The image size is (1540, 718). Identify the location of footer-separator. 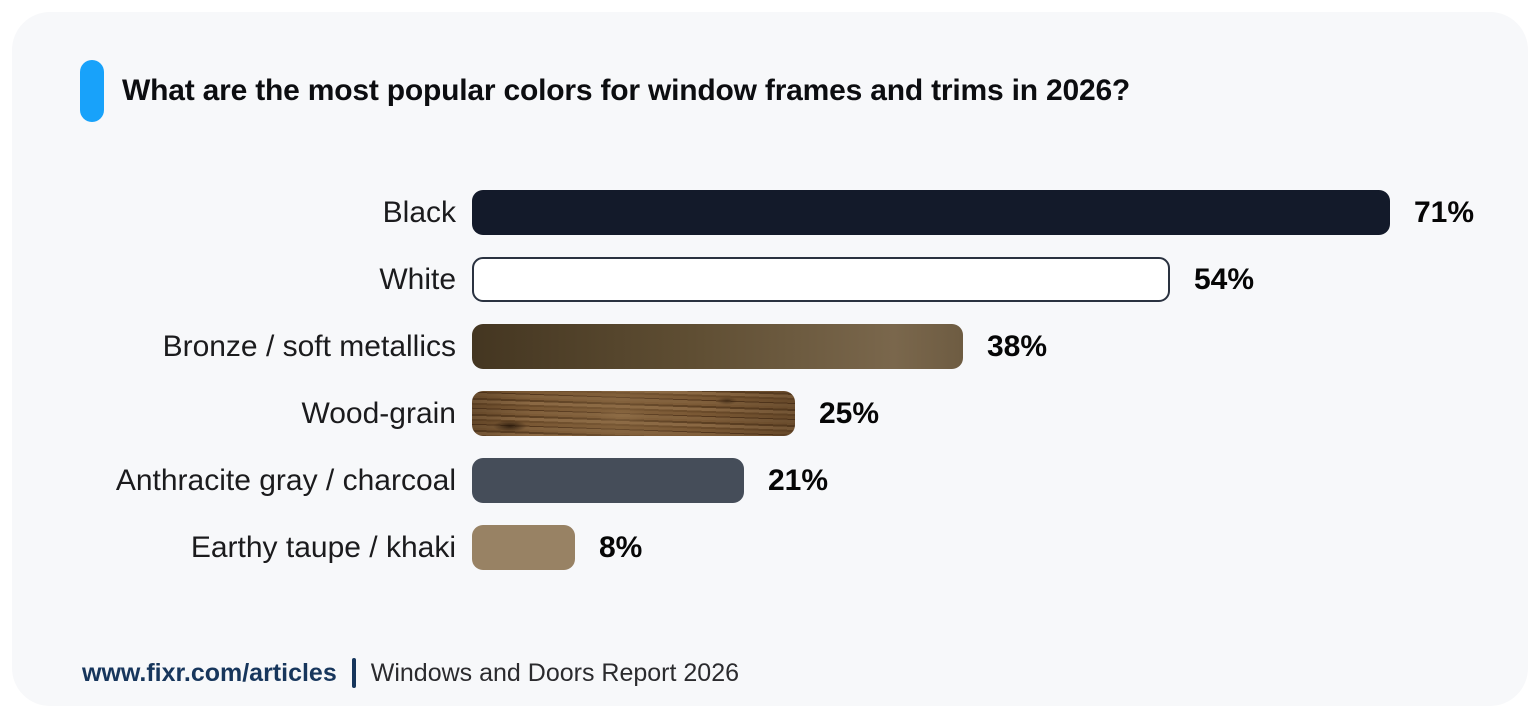
(353, 673).